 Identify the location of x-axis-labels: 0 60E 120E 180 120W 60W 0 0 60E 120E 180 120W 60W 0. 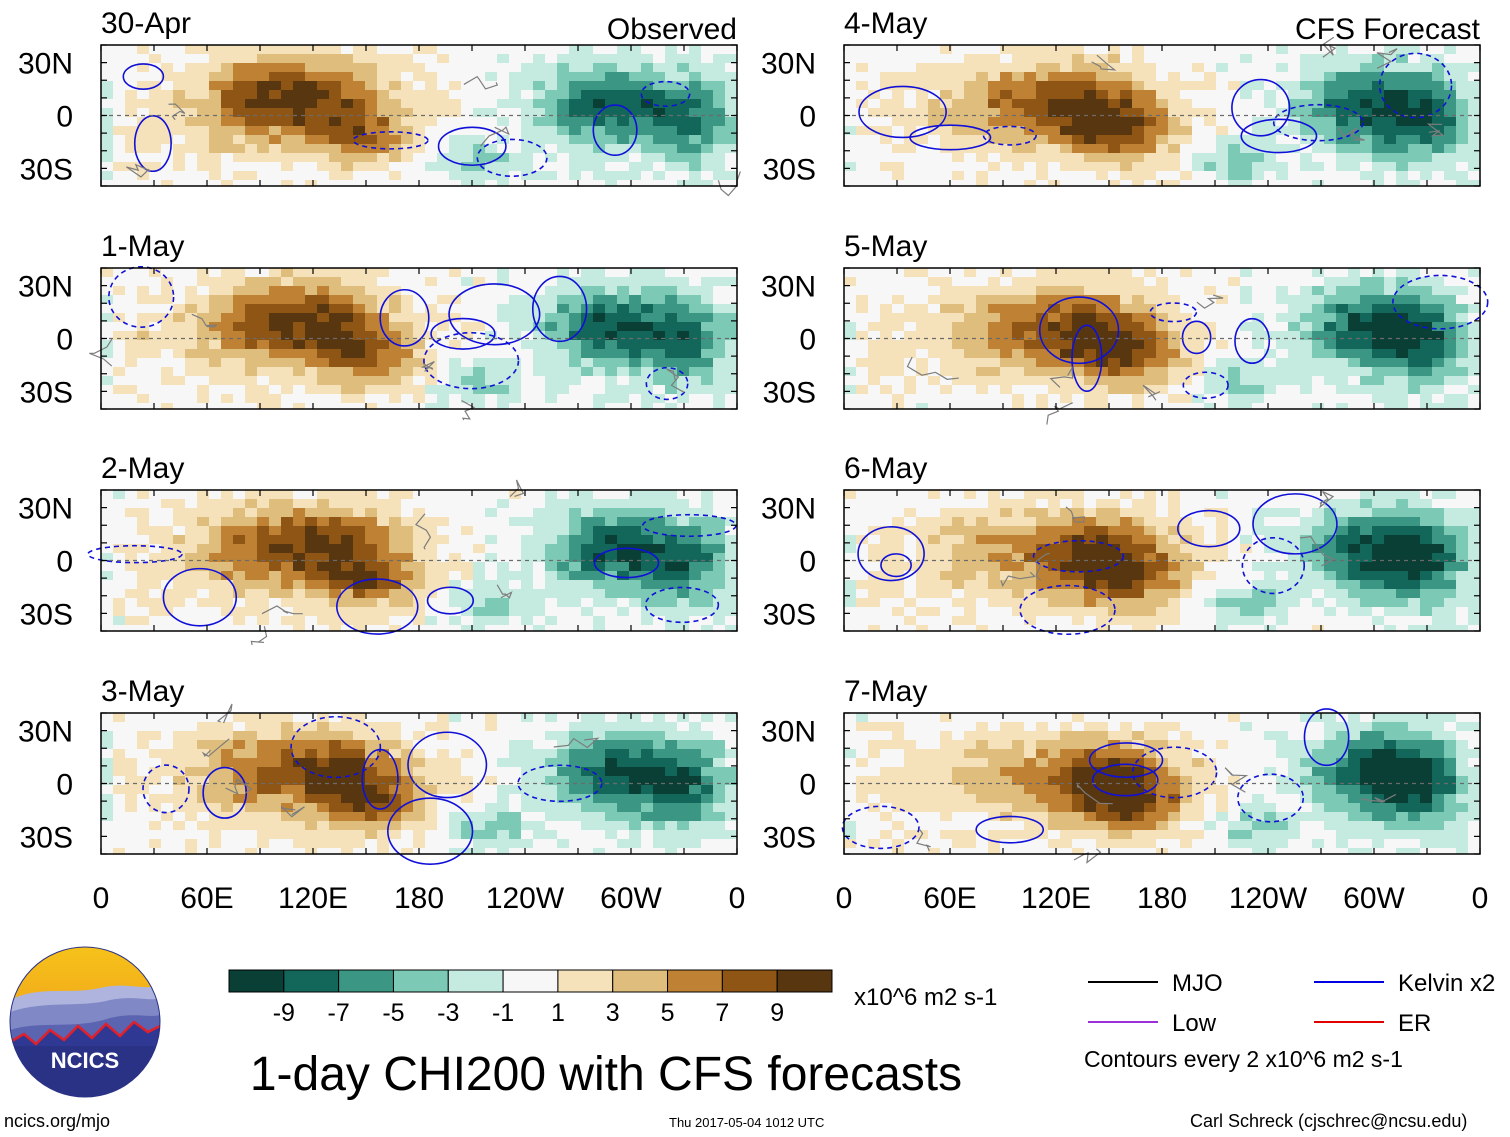
(791, 898).